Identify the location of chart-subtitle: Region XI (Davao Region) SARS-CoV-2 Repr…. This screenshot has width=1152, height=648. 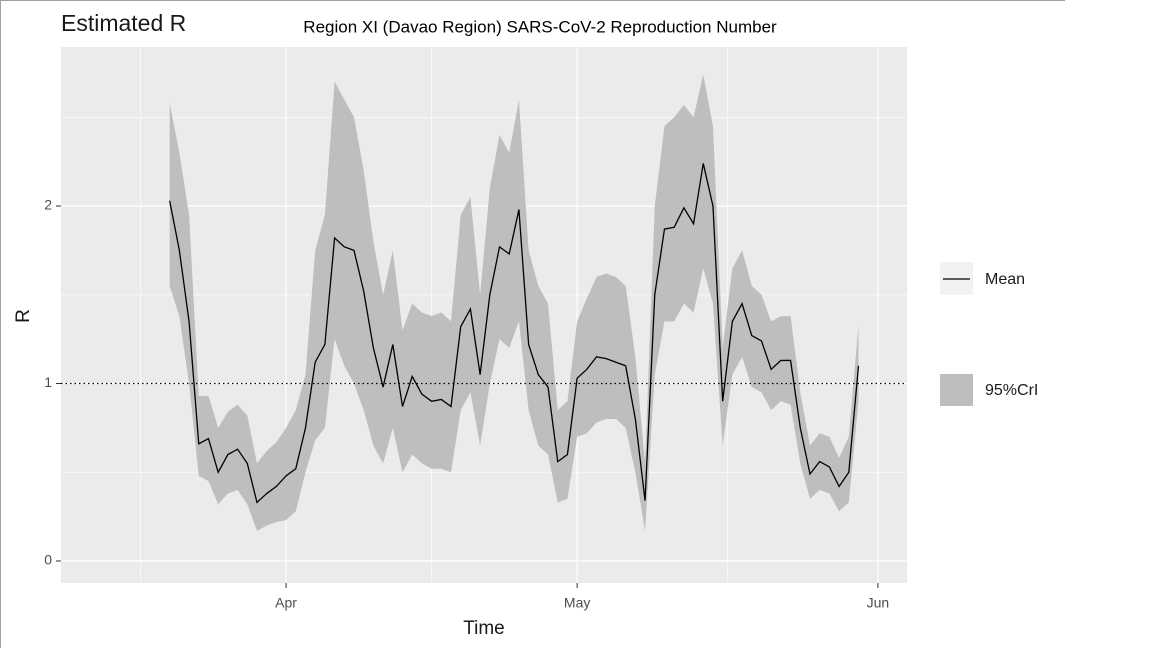
(540, 26).